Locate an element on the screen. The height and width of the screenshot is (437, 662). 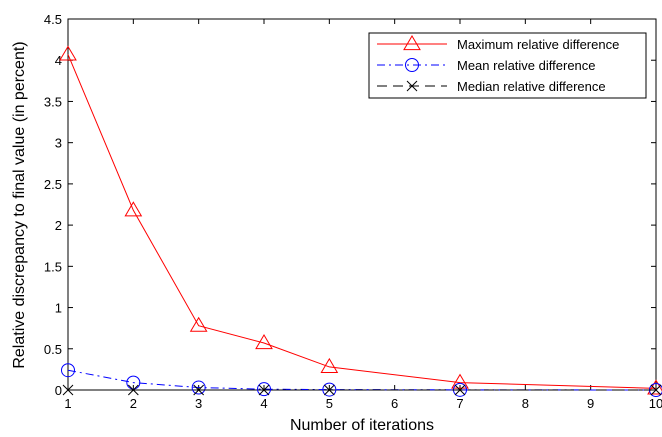
x-tick-label: 8 is located at coordinates (525, 403).